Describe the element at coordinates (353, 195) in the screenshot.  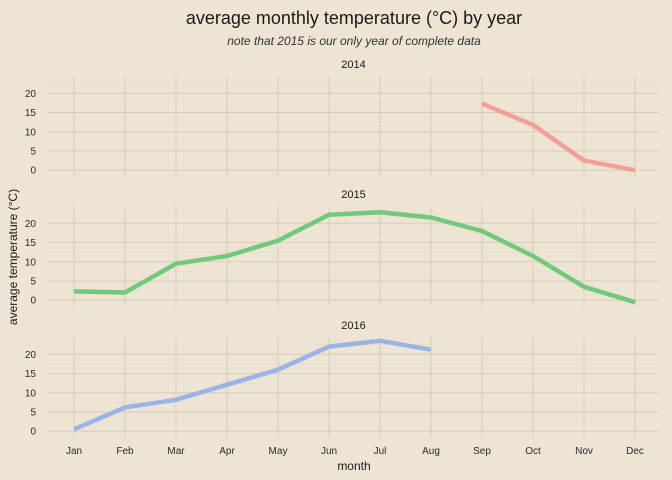
I see `facet-label: 2015` at that location.